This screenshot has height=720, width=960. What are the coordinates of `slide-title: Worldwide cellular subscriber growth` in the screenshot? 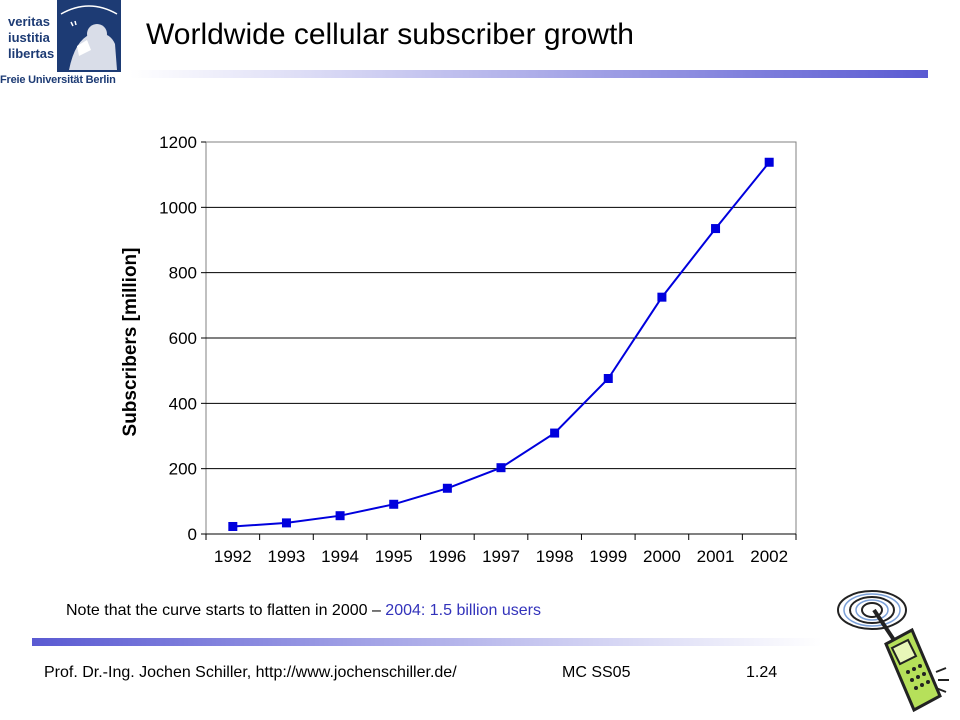 It's located at (390, 34).